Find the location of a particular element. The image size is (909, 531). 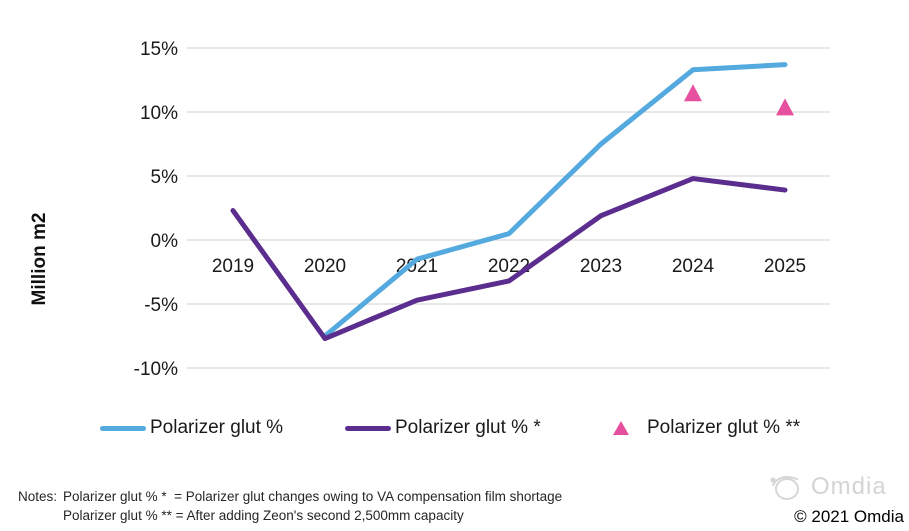

x-tick-label: 2025 is located at coordinates (785, 266).